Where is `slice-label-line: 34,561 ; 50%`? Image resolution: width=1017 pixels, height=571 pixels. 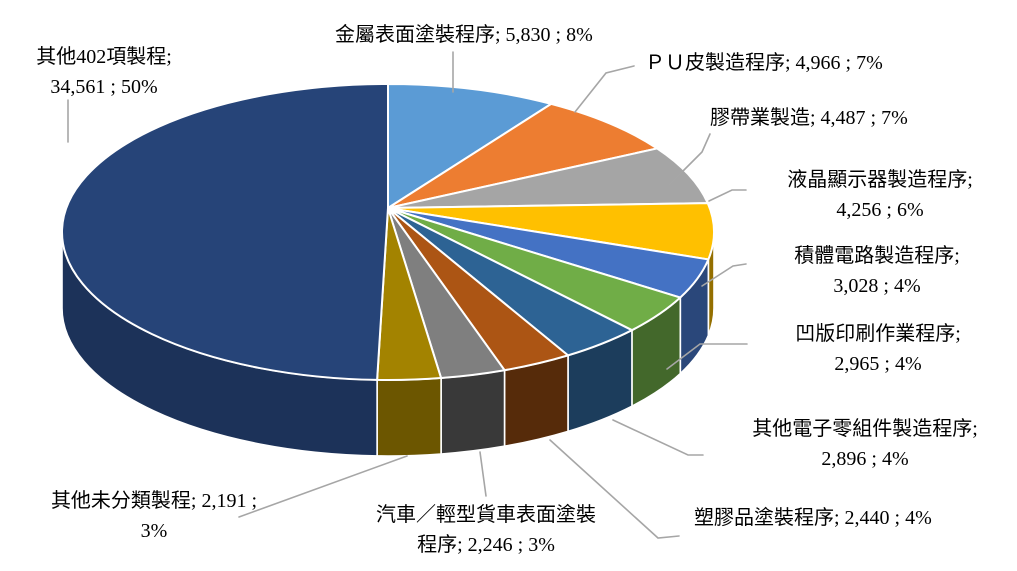
slice-label-line: 34,561 ; 50% is located at coordinates (104, 87).